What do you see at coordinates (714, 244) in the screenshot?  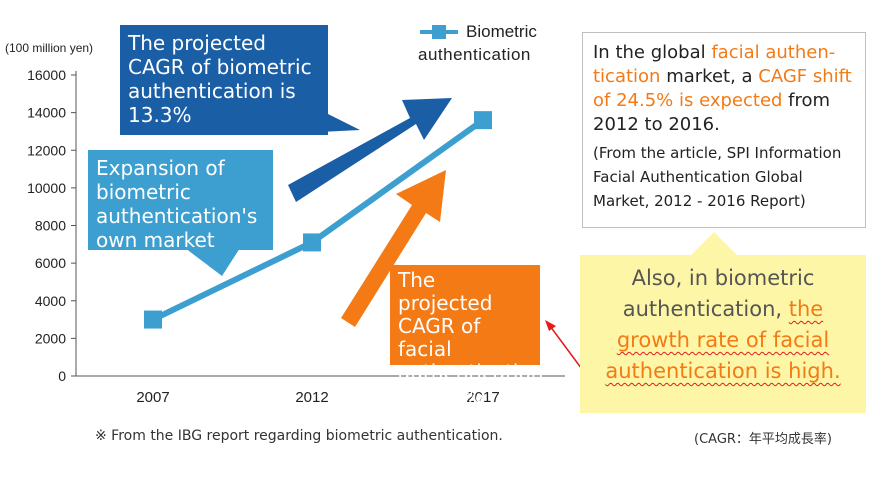 I see `conclusion-pointer` at bounding box center [714, 244].